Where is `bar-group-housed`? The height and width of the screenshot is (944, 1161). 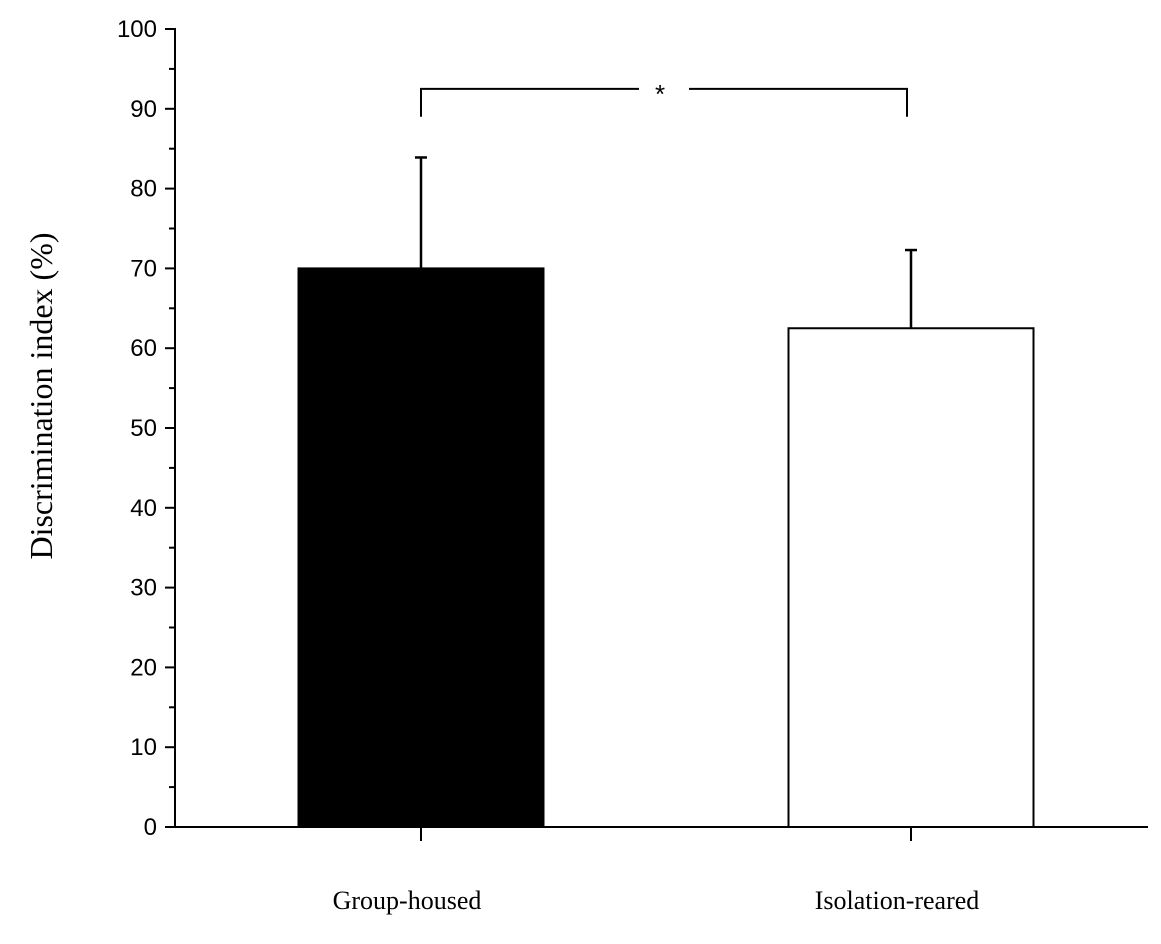 bar-group-housed is located at coordinates (421, 547).